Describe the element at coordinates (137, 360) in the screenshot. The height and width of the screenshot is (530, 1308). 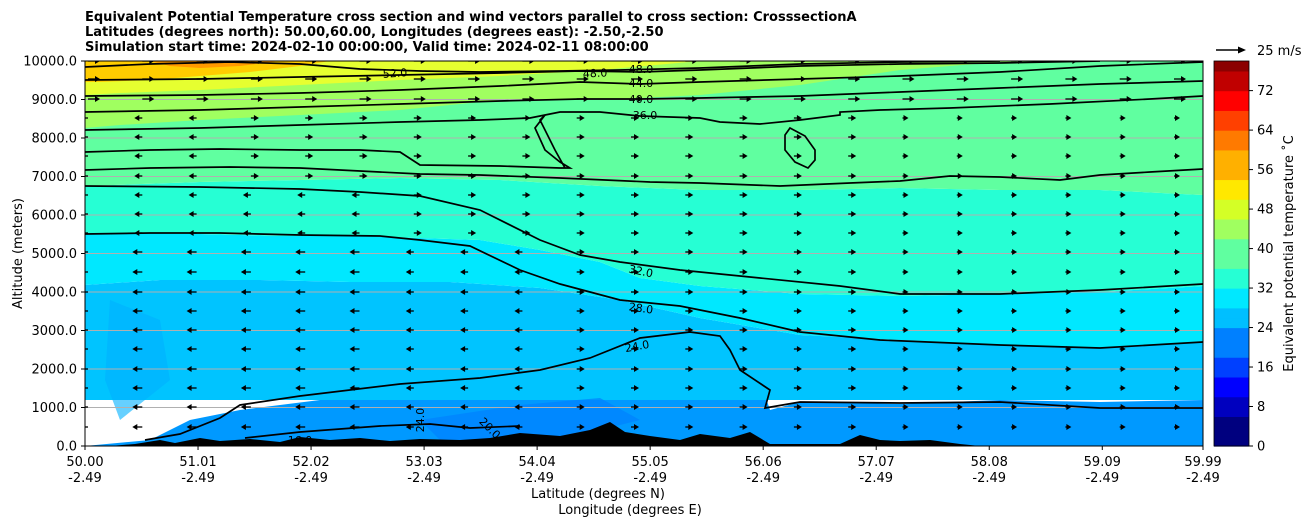
I see `theta-band` at that location.